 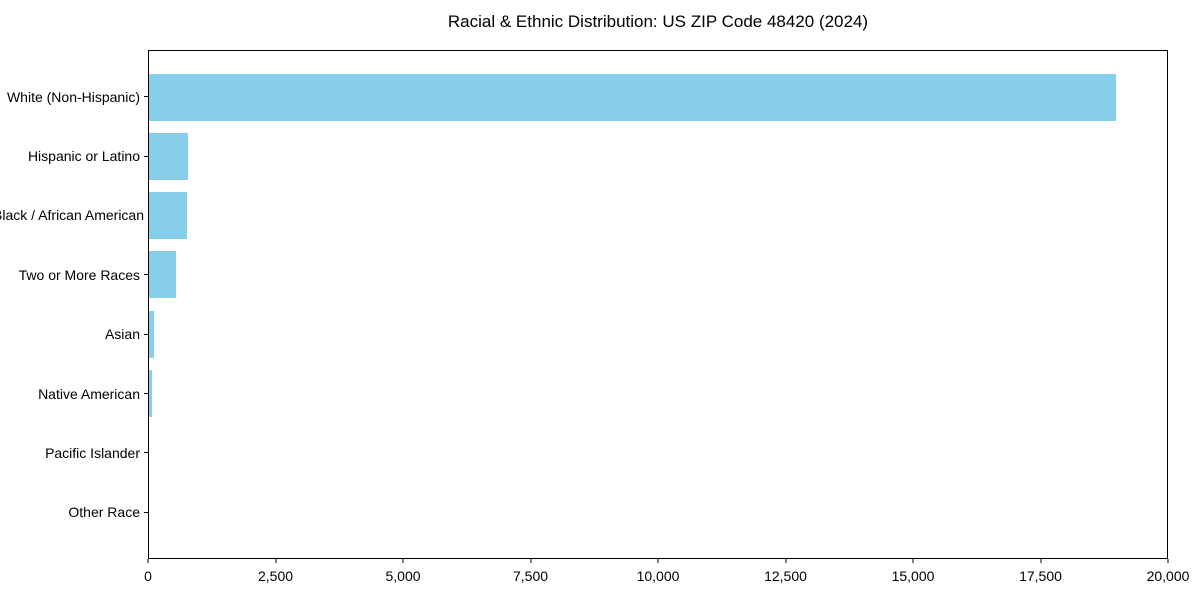 What do you see at coordinates (530, 576) in the screenshot?
I see `x-tick-label: 7,500` at bounding box center [530, 576].